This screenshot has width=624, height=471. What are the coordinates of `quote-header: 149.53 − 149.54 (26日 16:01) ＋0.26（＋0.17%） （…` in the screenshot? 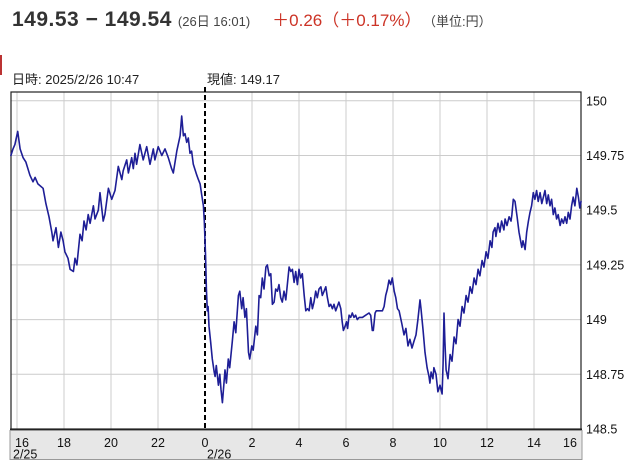 It's located at (252, 19).